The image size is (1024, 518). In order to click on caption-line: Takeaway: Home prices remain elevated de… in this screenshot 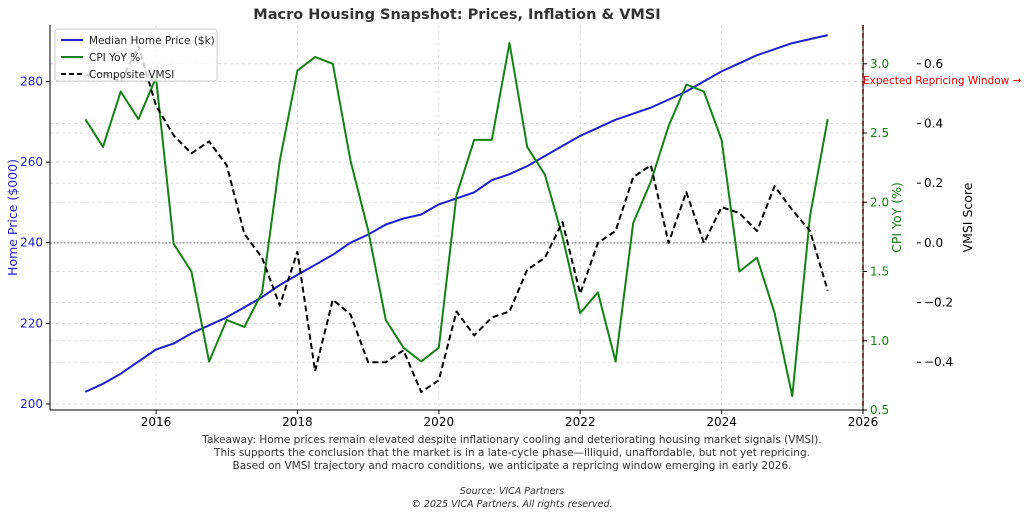, I will do `click(512, 440)`.